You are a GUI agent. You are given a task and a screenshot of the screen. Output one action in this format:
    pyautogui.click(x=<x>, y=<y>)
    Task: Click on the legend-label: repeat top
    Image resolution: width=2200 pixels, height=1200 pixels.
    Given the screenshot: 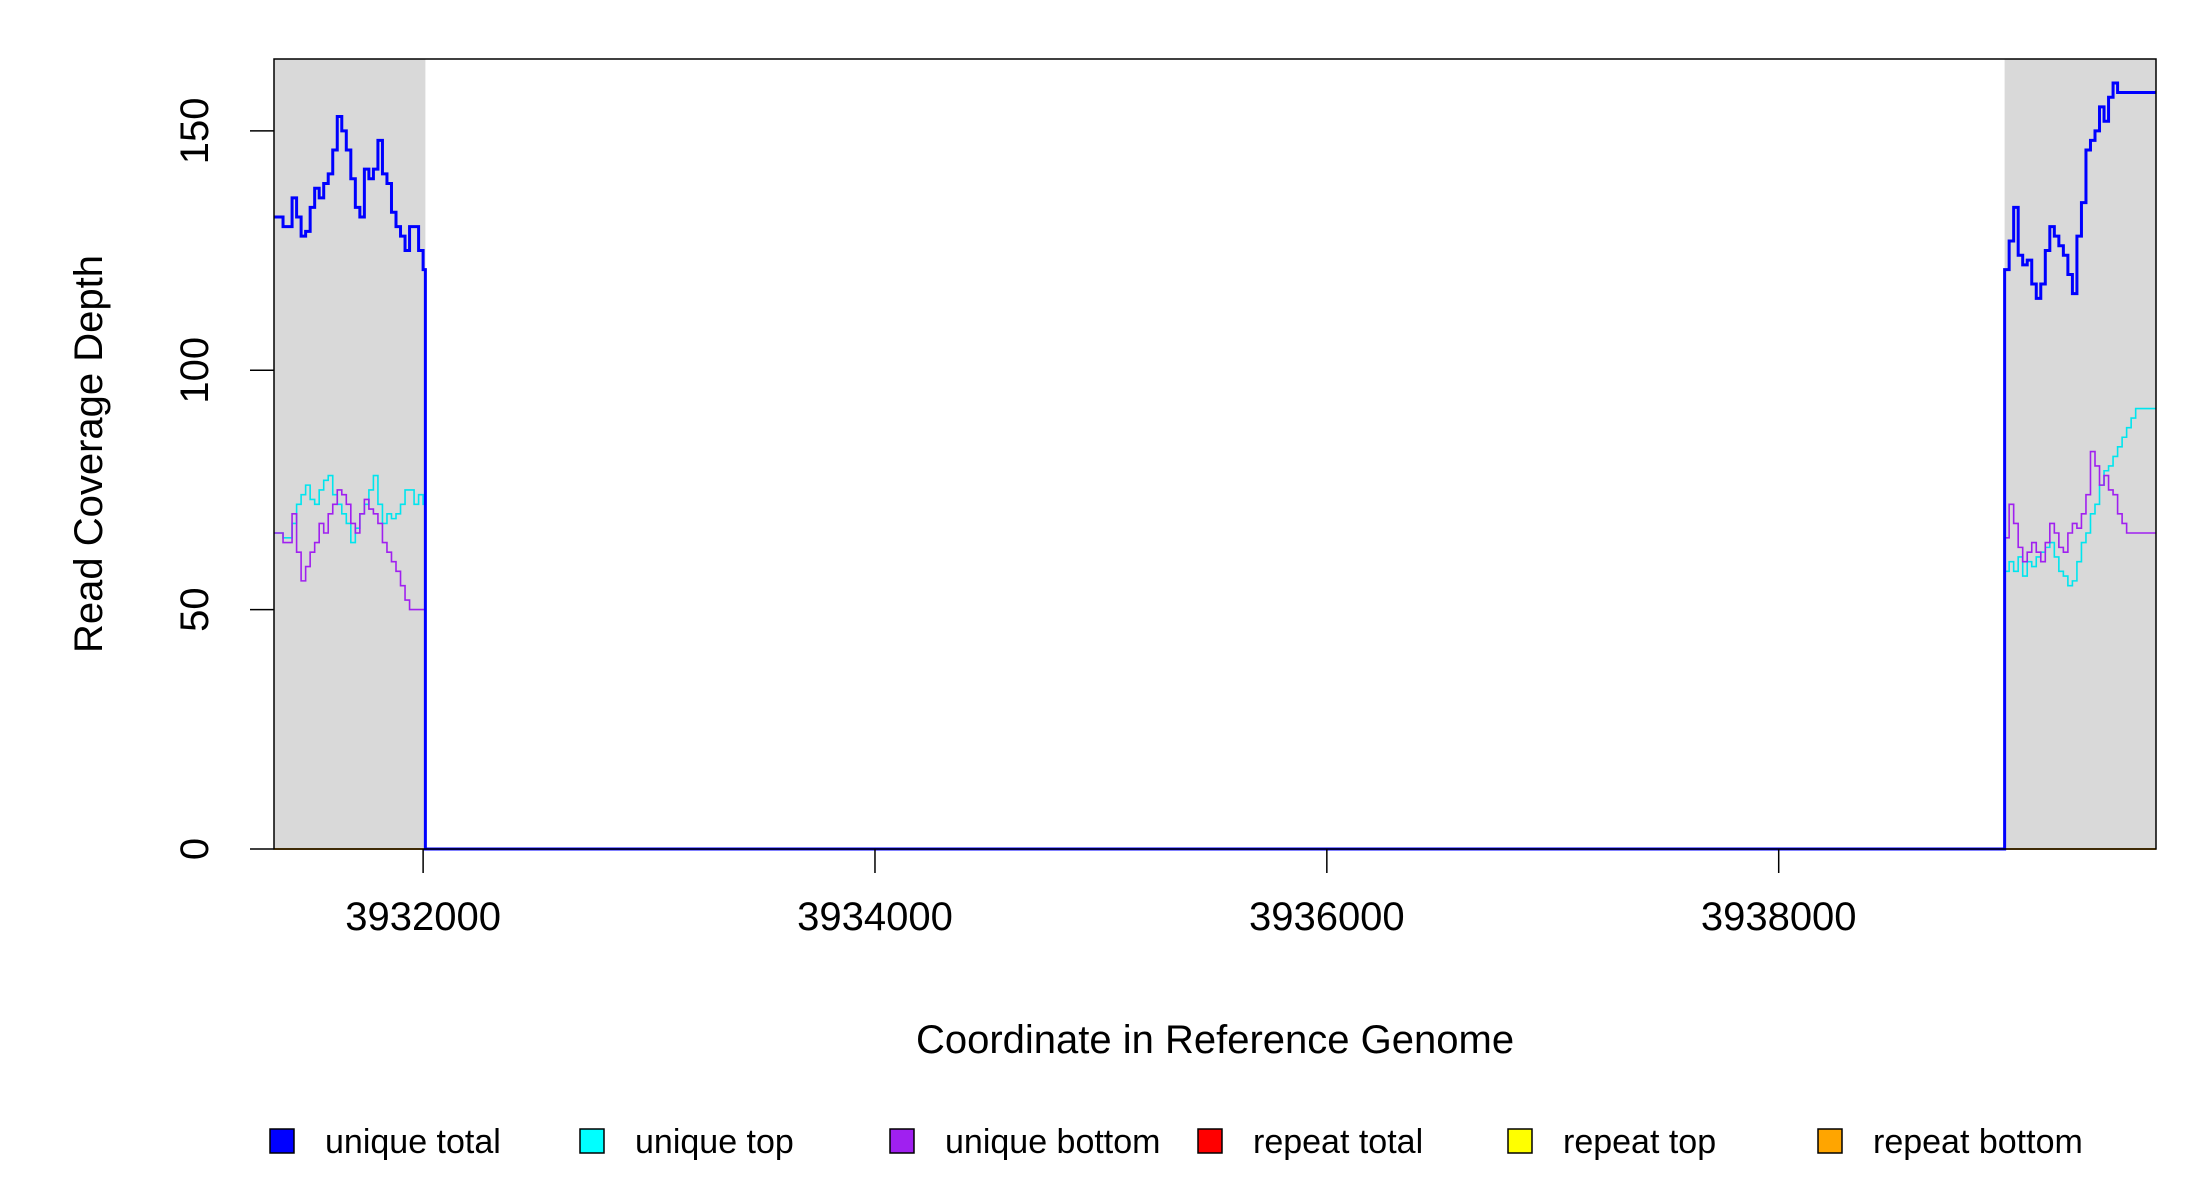 What is the action you would take?
    pyautogui.click(x=1639, y=1142)
    